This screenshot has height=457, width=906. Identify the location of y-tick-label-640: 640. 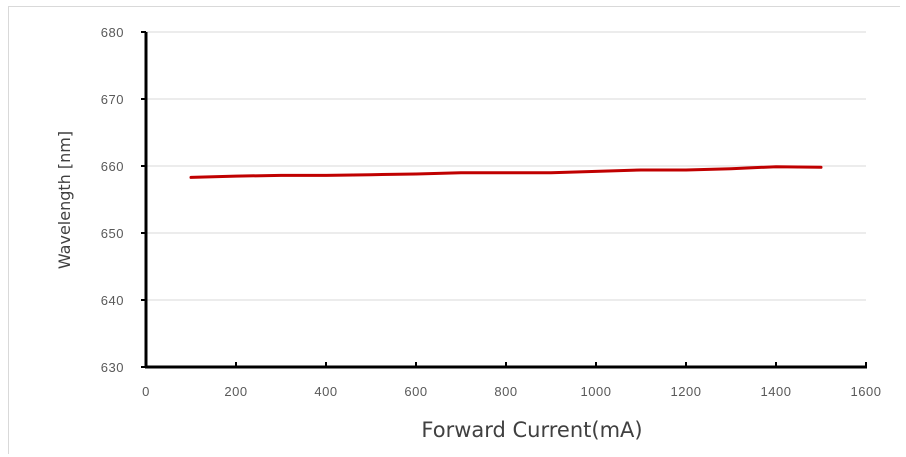
(112, 300).